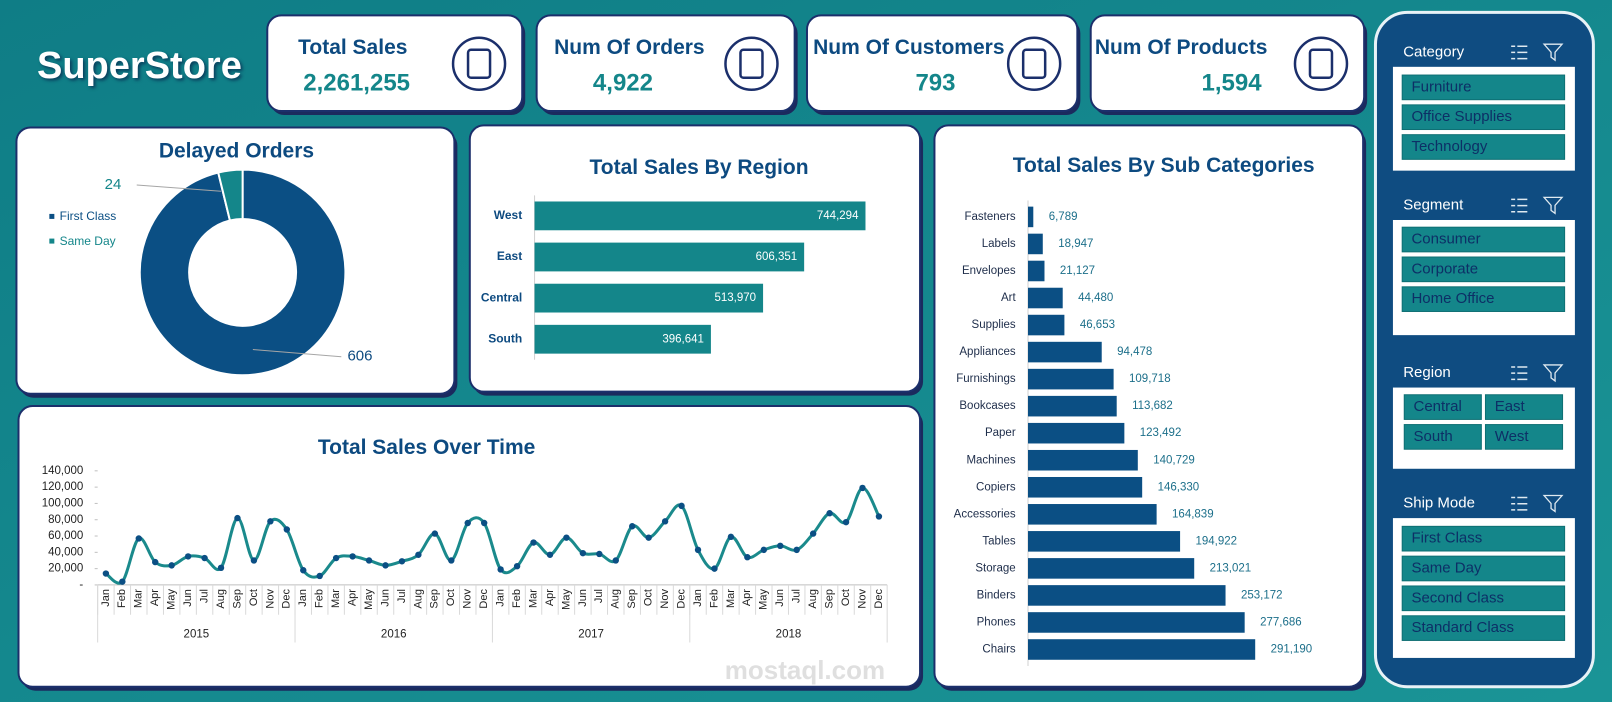 The width and height of the screenshot is (1612, 702). I want to click on leader-line, so click(179, 188).